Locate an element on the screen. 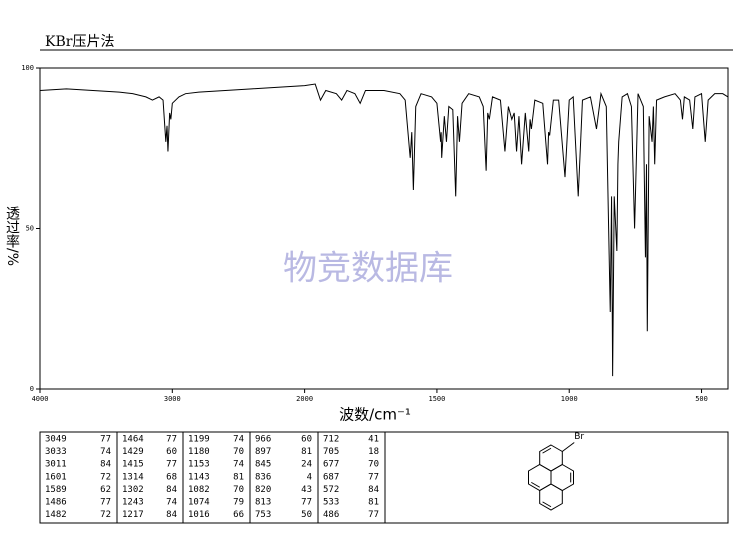  wavenumber: 1217 is located at coordinates (133, 515).